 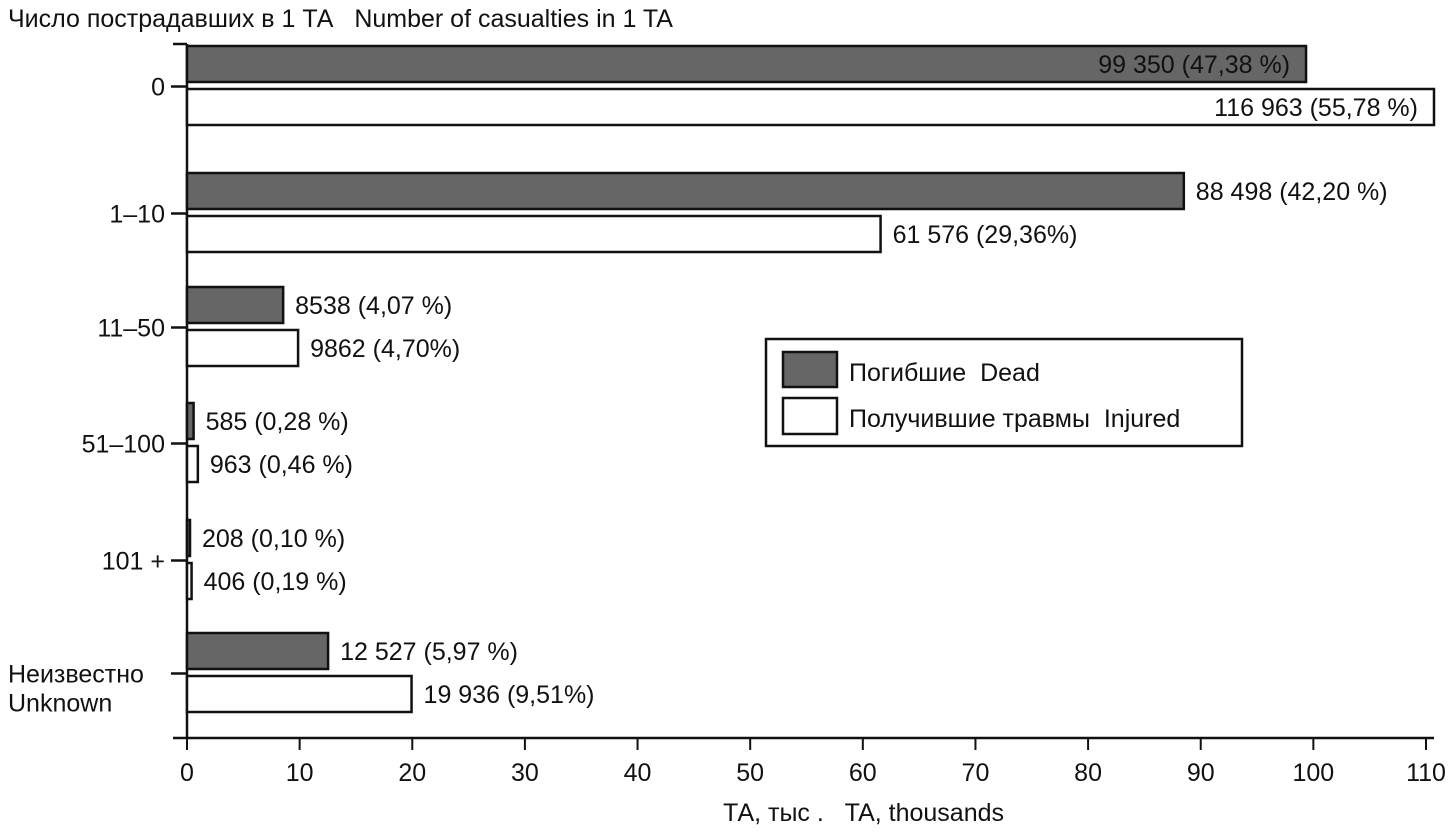 I want to click on y-tick-label: Unknown, so click(x=60, y=704).